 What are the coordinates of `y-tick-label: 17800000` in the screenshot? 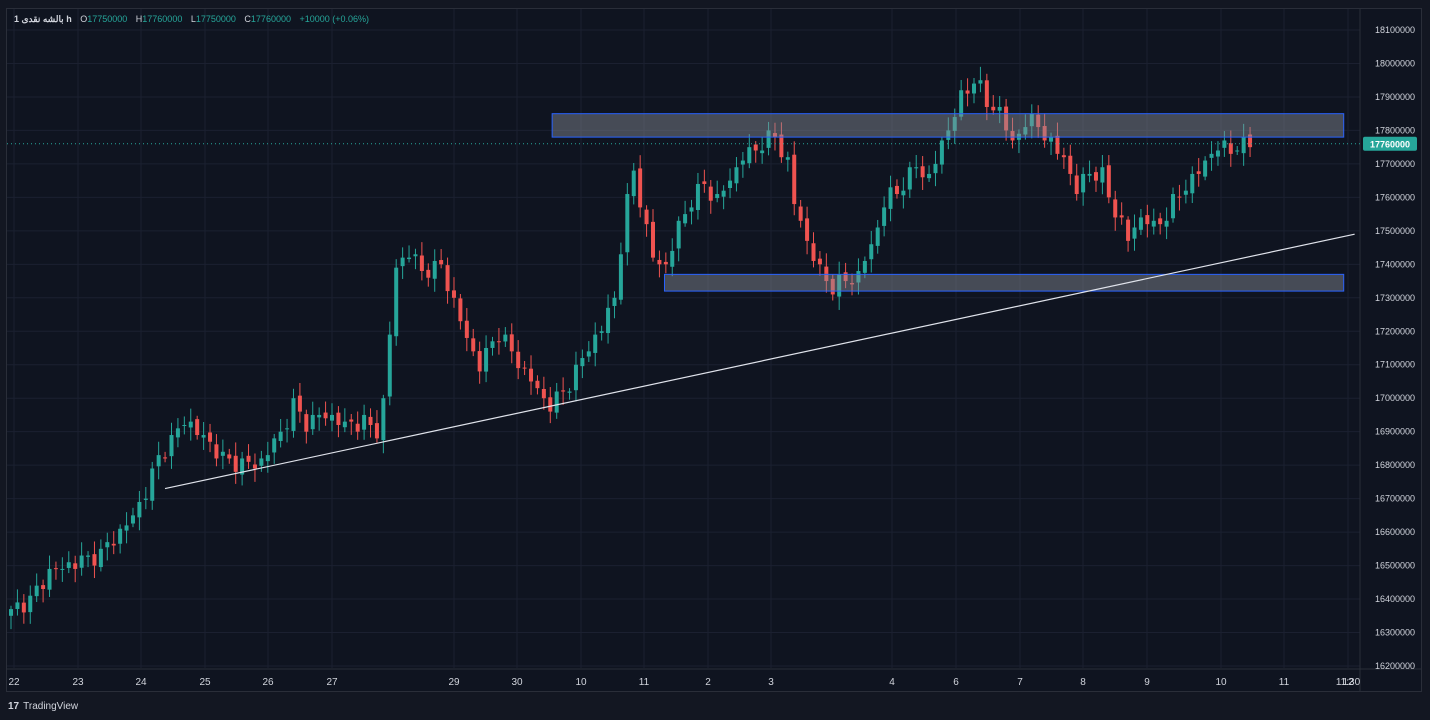 It's located at (1395, 130).